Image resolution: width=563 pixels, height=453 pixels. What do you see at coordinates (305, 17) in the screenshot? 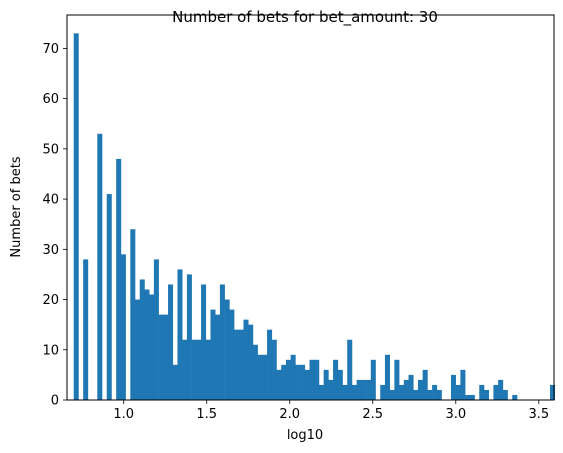
I see `chart-title: Number of bets for bet_amount: 30` at bounding box center [305, 17].